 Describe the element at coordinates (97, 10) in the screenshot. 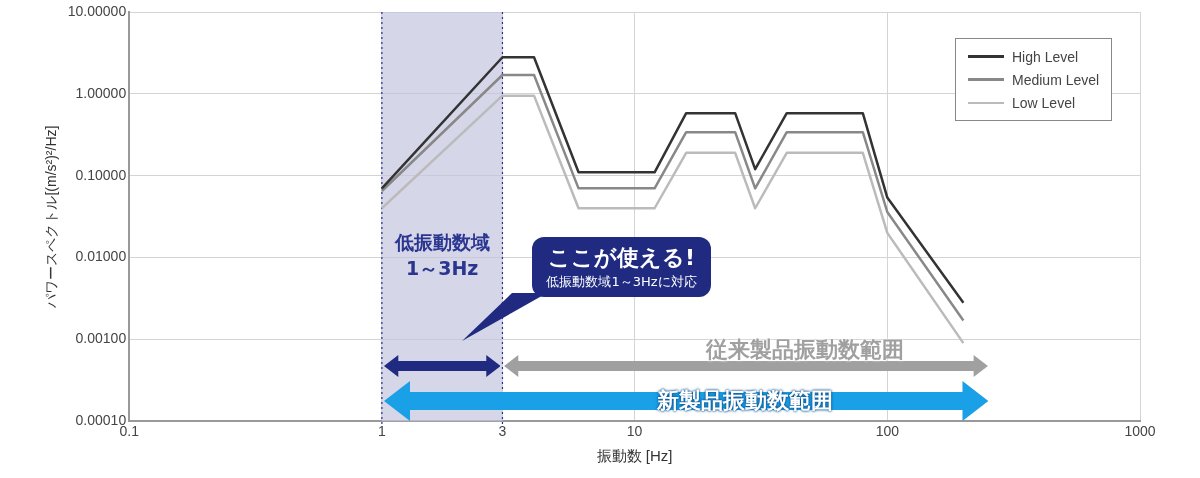

I see `y-tick-label: 10.00000` at that location.